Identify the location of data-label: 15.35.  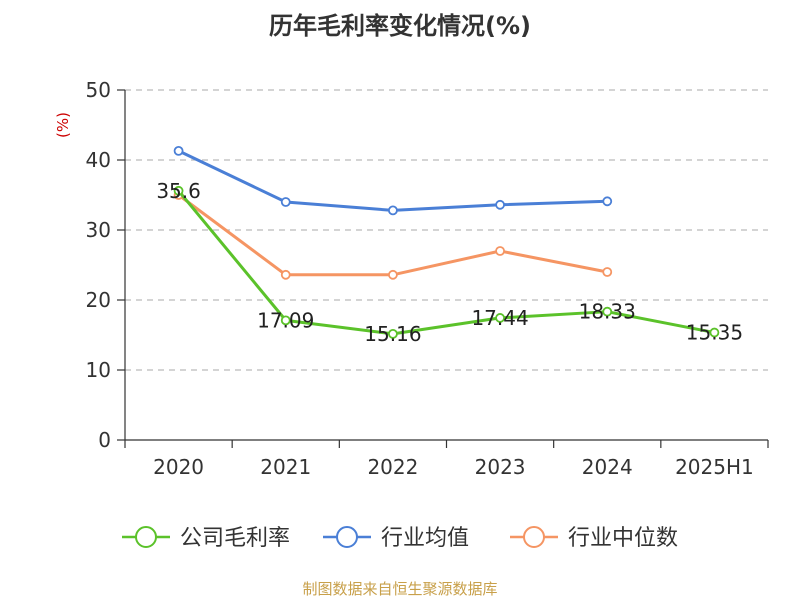
(714, 333).